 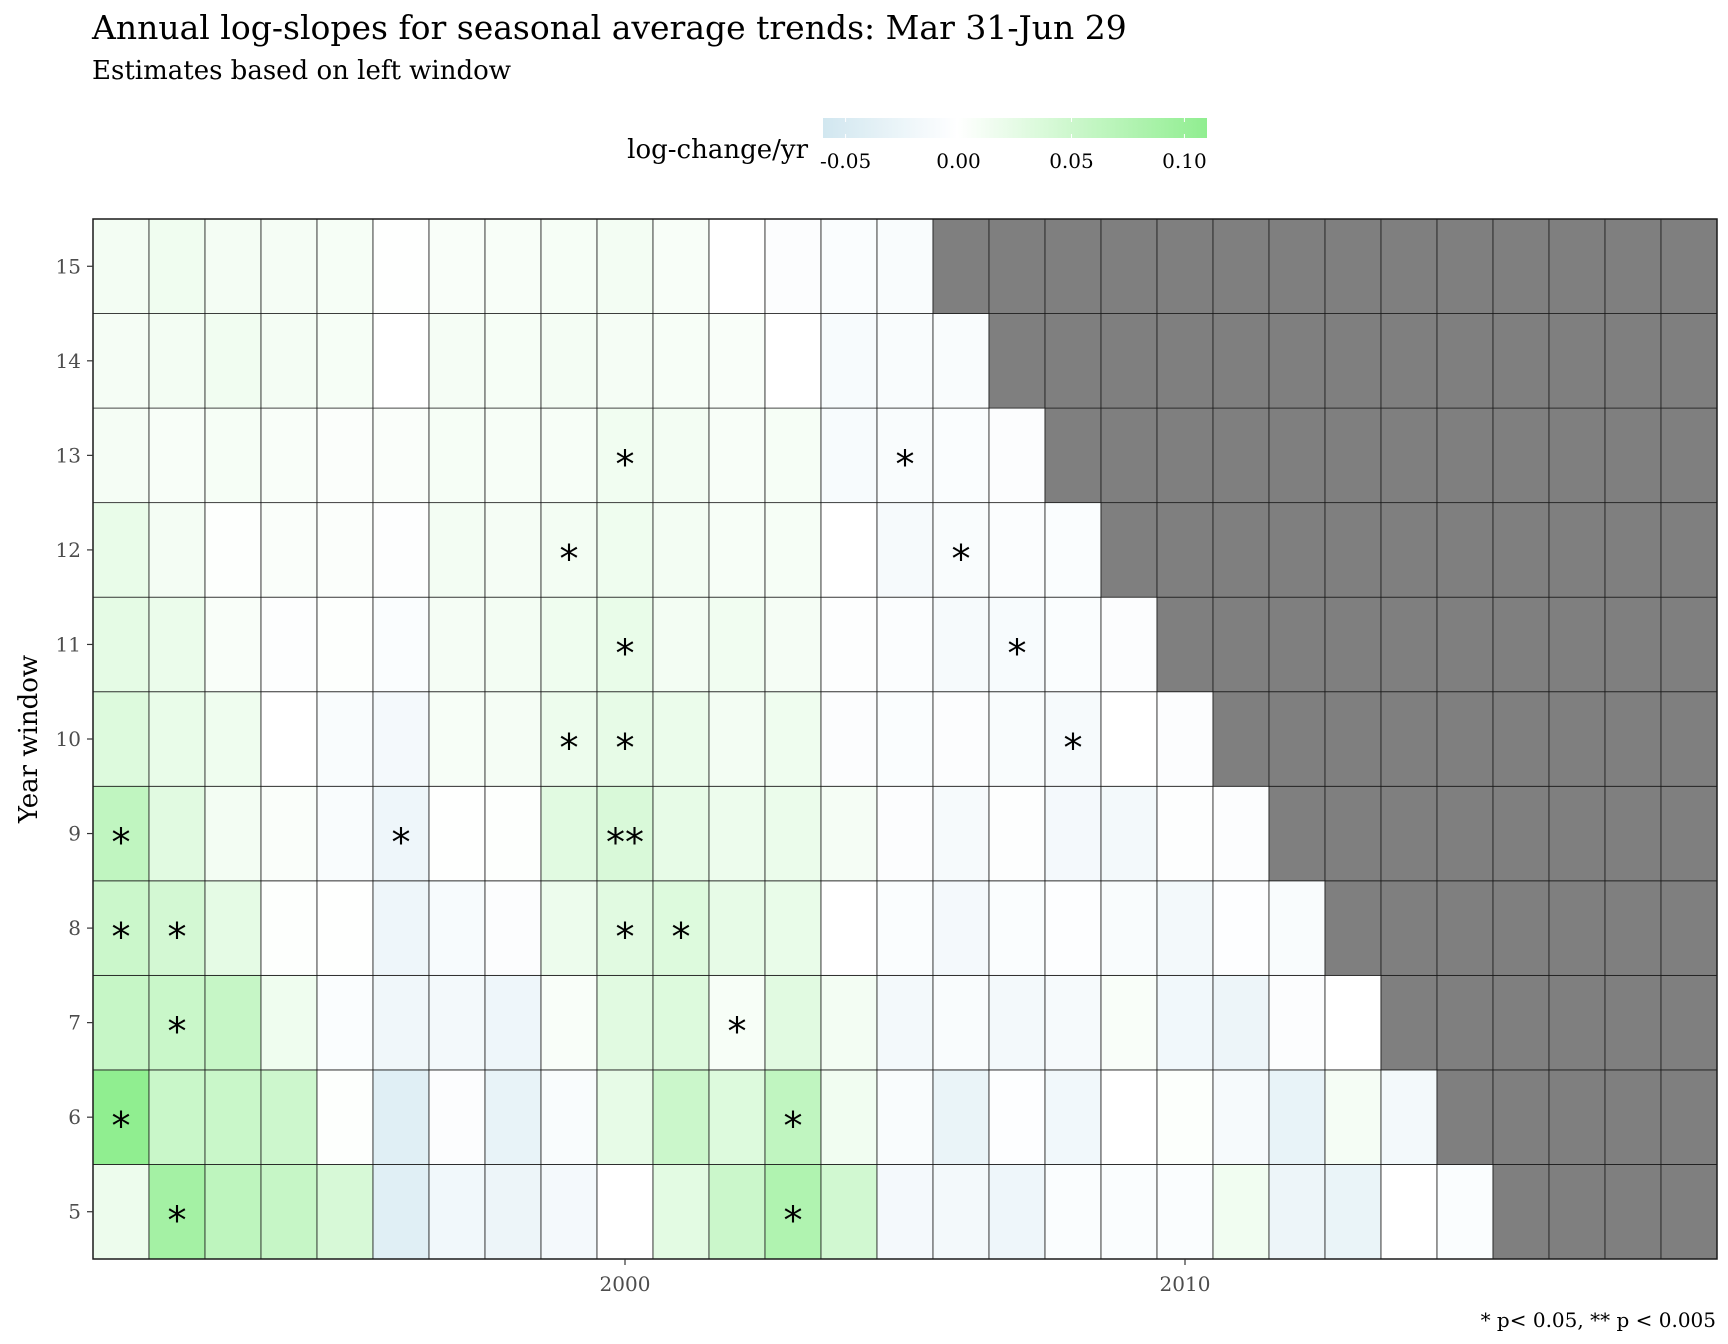 What do you see at coordinates (1465, 455) in the screenshot?
I see `heatmap-cell-2015-w13` at bounding box center [1465, 455].